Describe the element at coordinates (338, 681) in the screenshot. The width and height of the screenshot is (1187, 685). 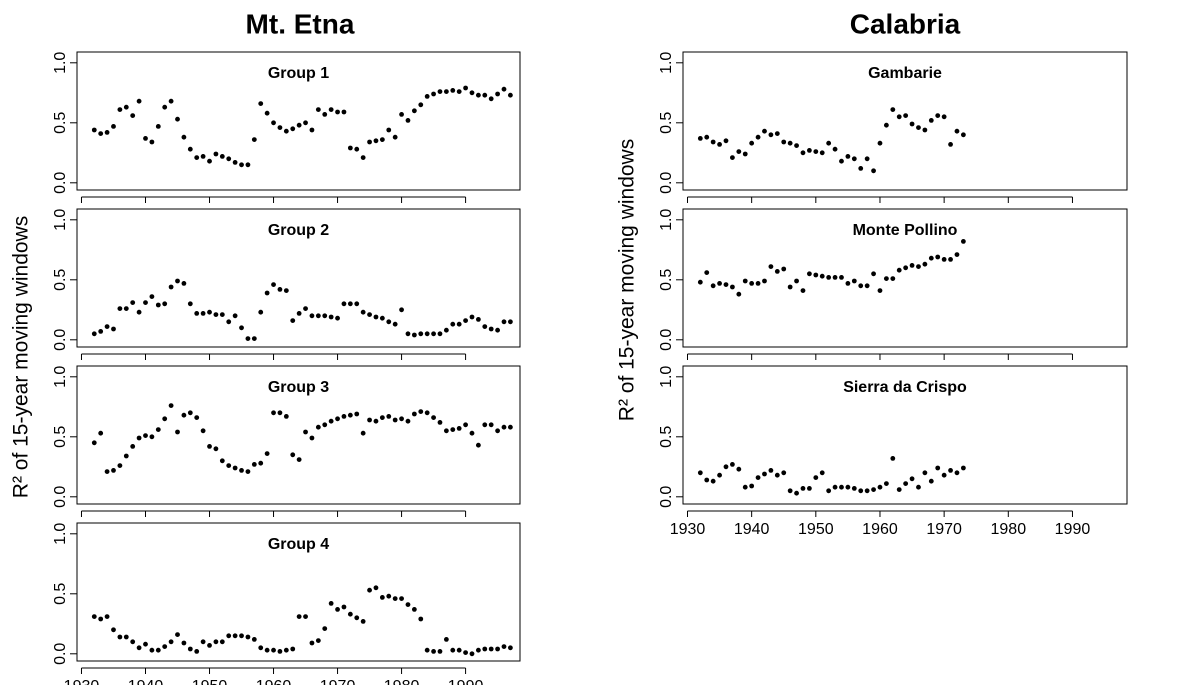
I see `x-tick-label: 1970` at that location.